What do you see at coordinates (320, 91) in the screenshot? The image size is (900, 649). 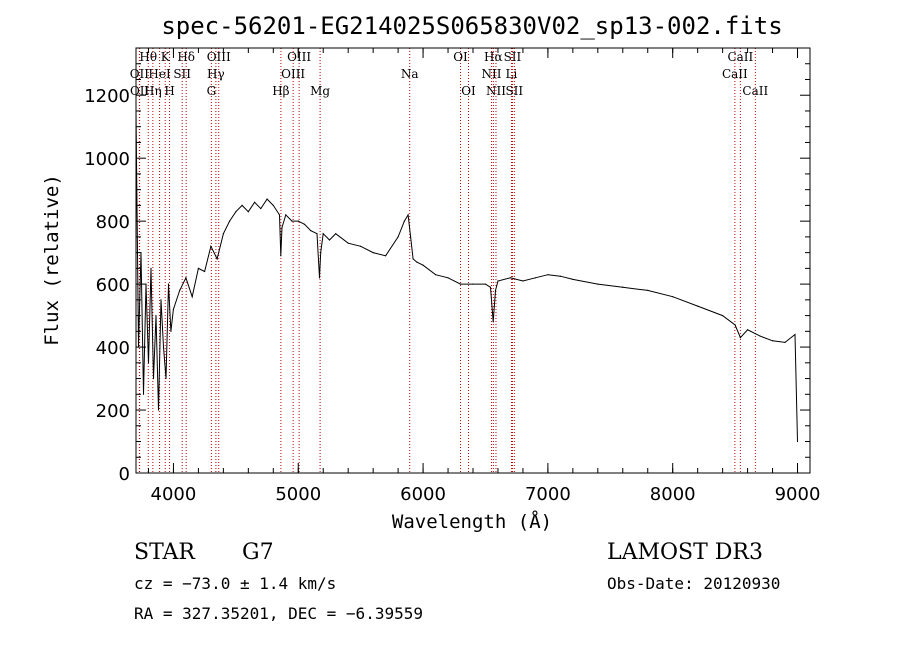 I see `line-label-15: Mg` at bounding box center [320, 91].